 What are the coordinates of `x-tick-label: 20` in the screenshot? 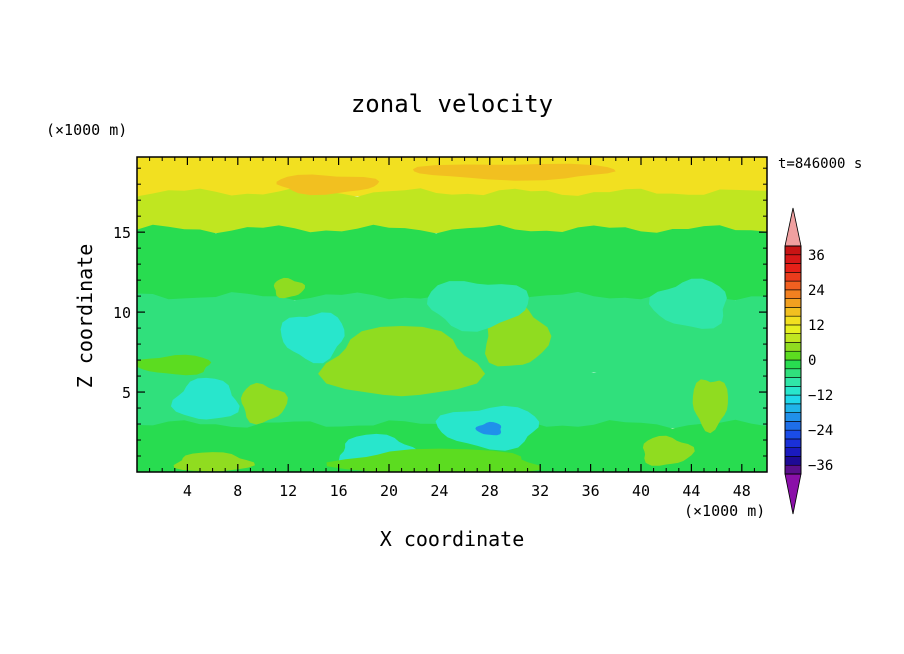 It's located at (389, 491).